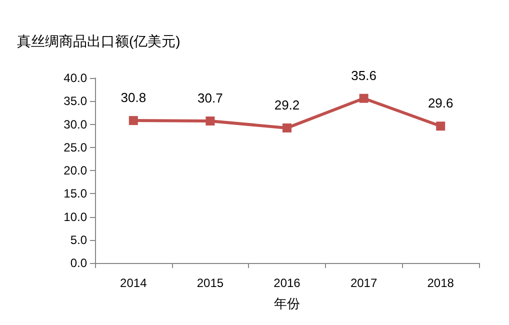  Describe the element at coordinates (287, 104) in the screenshot. I see `data-label: 29.2` at that location.